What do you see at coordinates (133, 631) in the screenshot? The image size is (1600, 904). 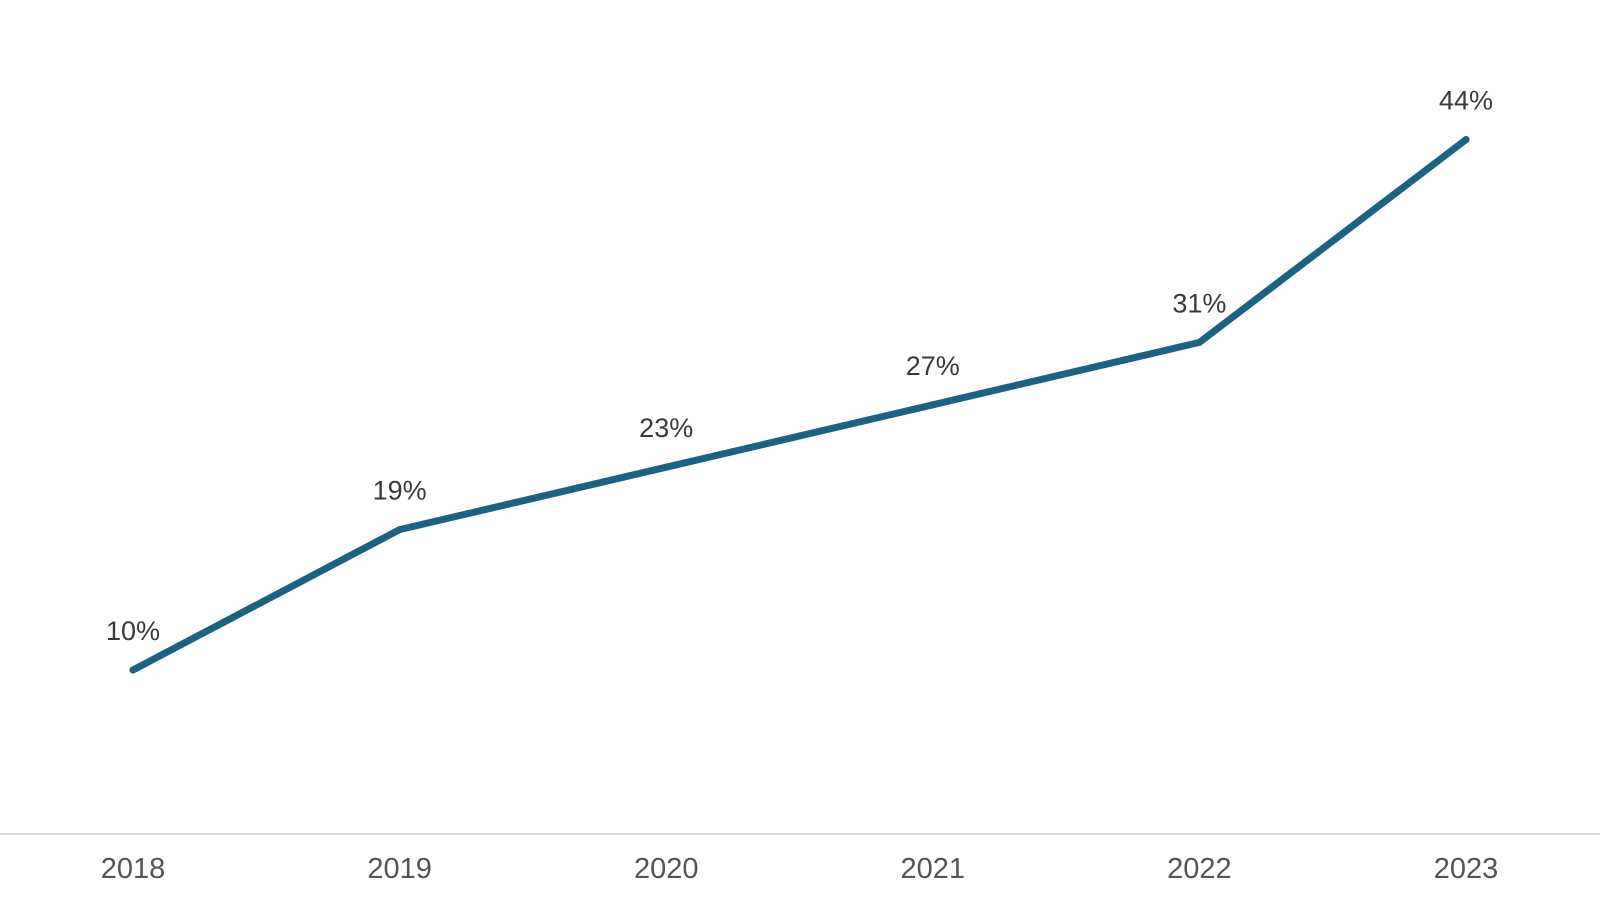 I see `data-label-2018: 10%` at bounding box center [133, 631].